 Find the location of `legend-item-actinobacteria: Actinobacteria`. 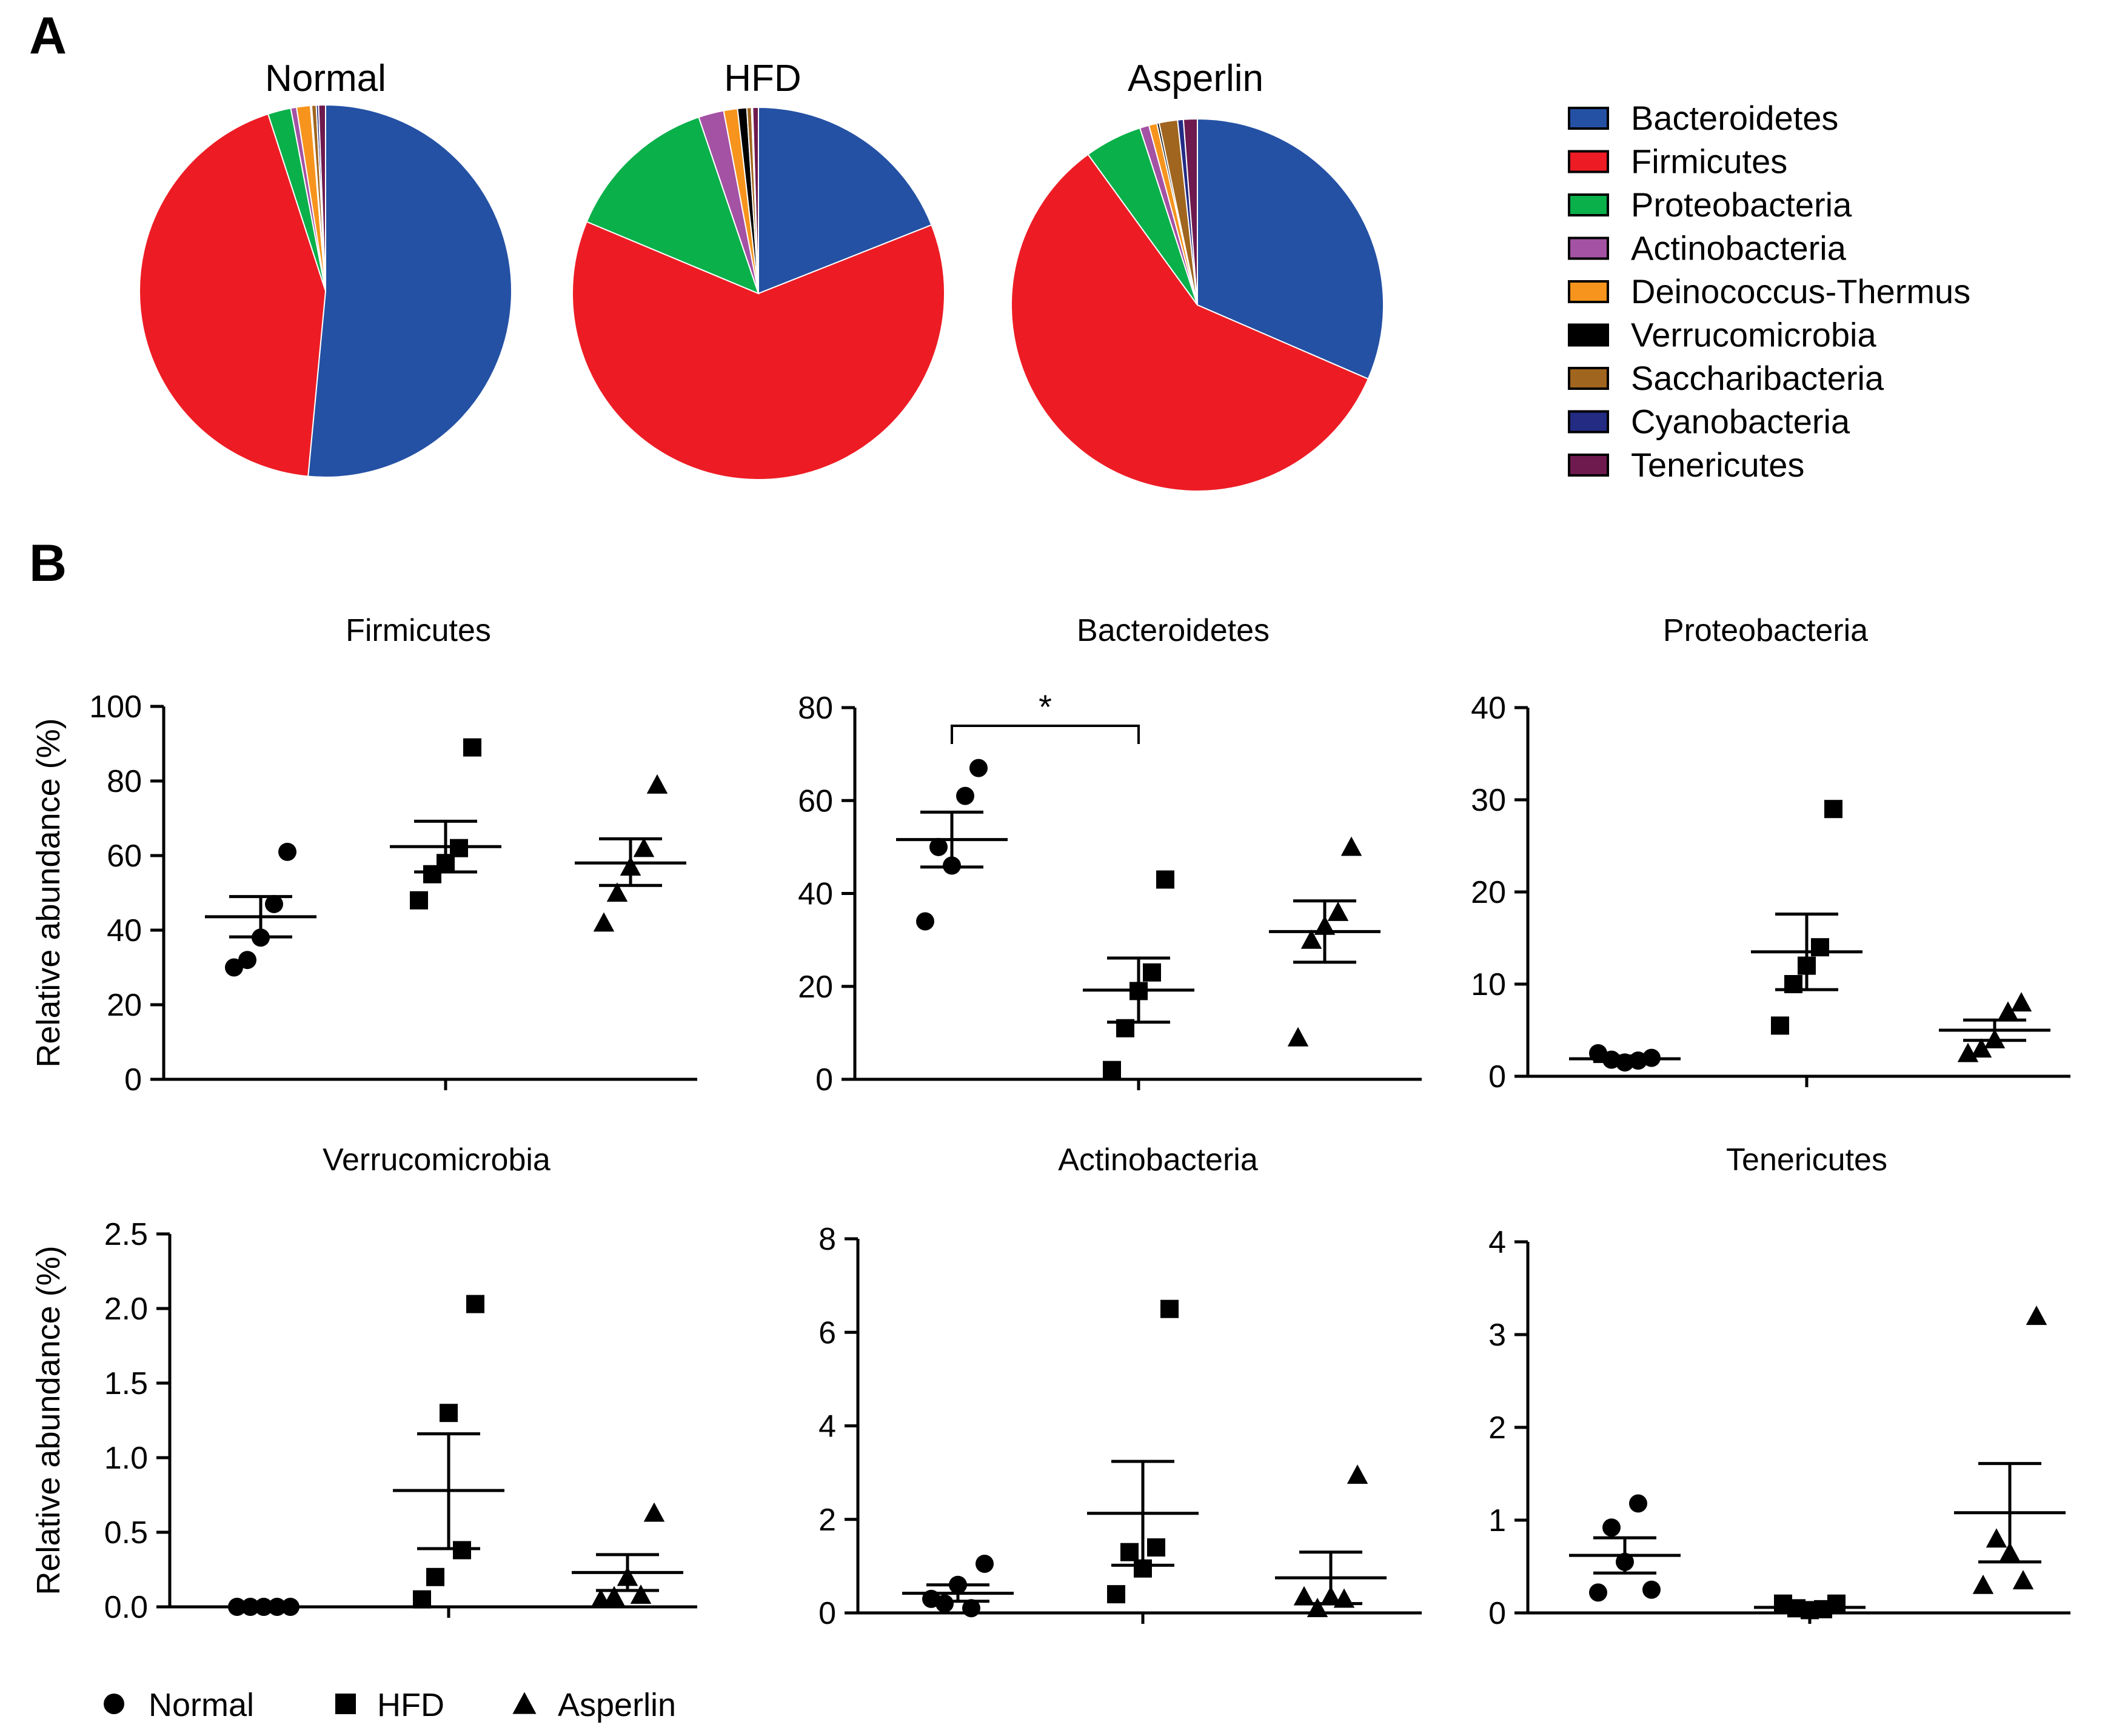

legend-item-actinobacteria: Actinobacteria is located at coordinates (1707, 248).